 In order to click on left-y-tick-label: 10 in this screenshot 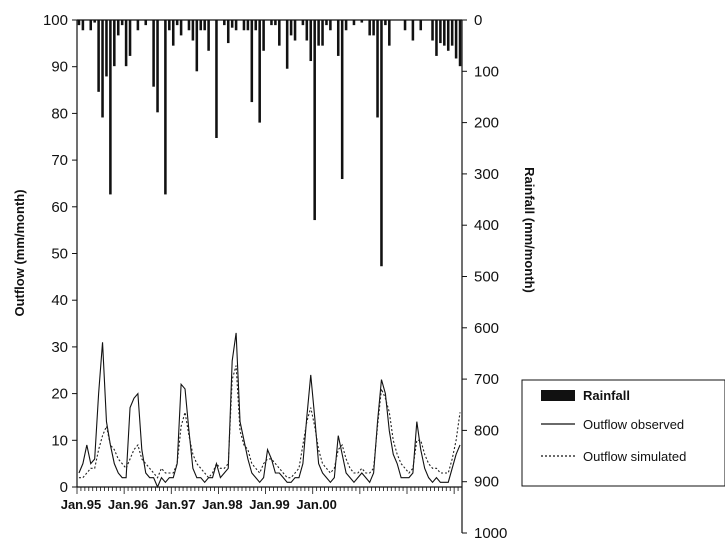, I will do `click(59, 440)`.